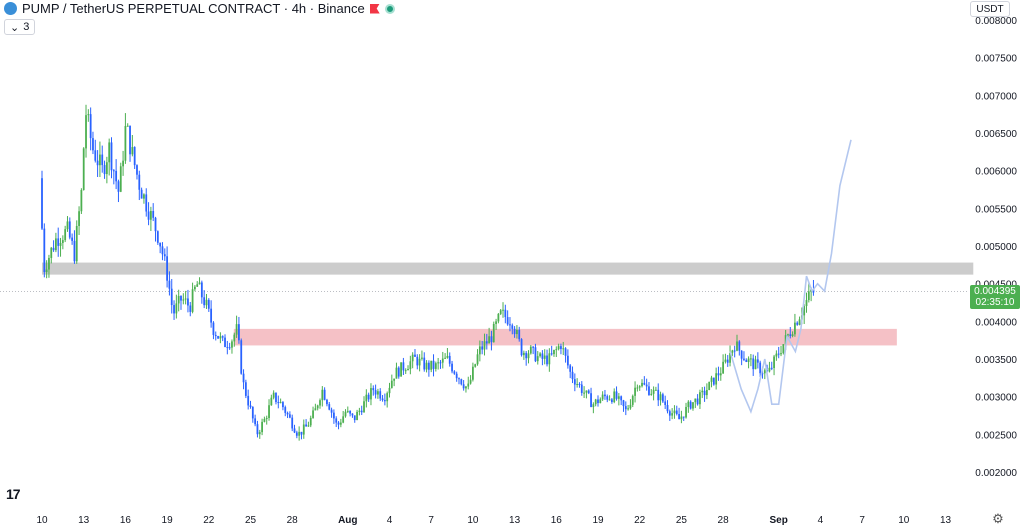  I want to click on y-tick-label: 0.005500, so click(996, 209).